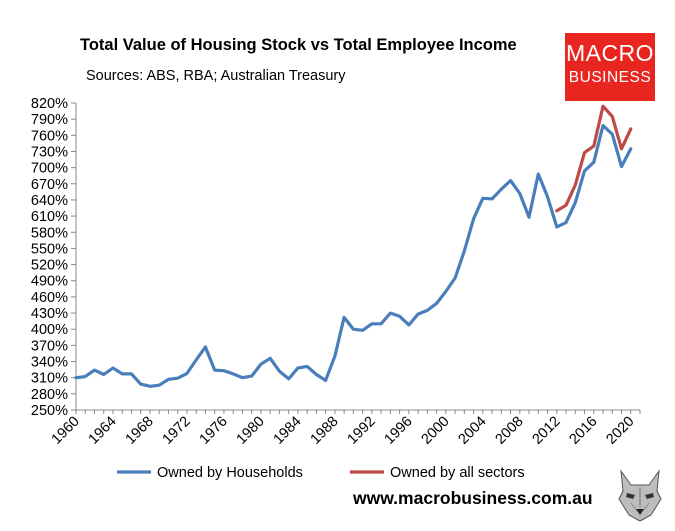 The image size is (675, 531). What do you see at coordinates (473, 431) in the screenshot?
I see `x-tick-label: 2004` at bounding box center [473, 431].